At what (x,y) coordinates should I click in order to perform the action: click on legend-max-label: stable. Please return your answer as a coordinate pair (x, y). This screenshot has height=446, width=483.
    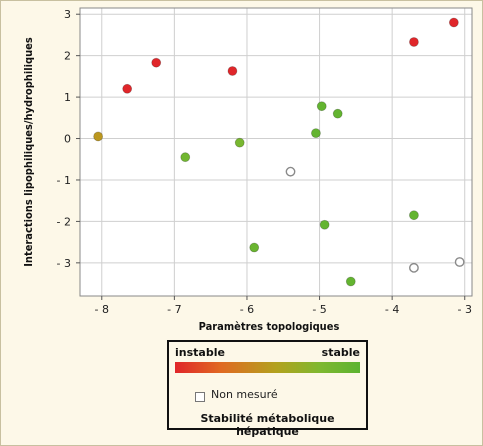
    Looking at the image, I should click on (340, 352).